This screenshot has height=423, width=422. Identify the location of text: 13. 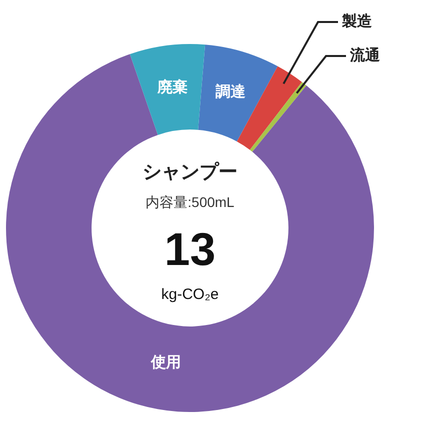
(190, 249).